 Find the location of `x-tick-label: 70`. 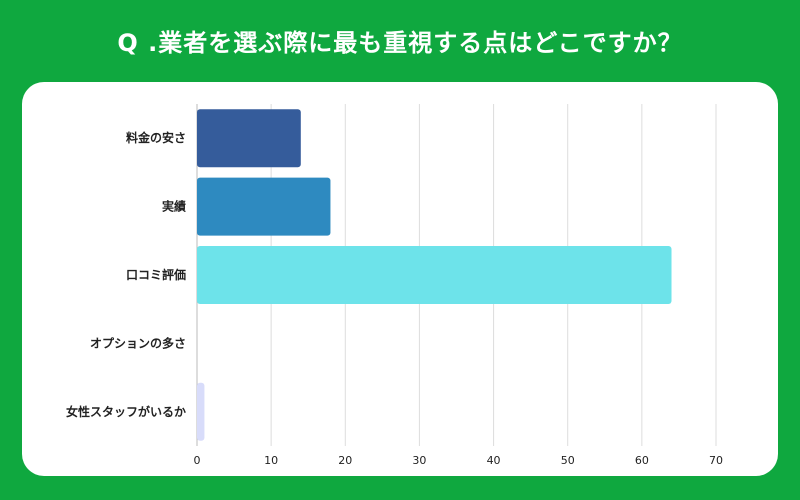

x-tick-label: 70 is located at coordinates (716, 460).